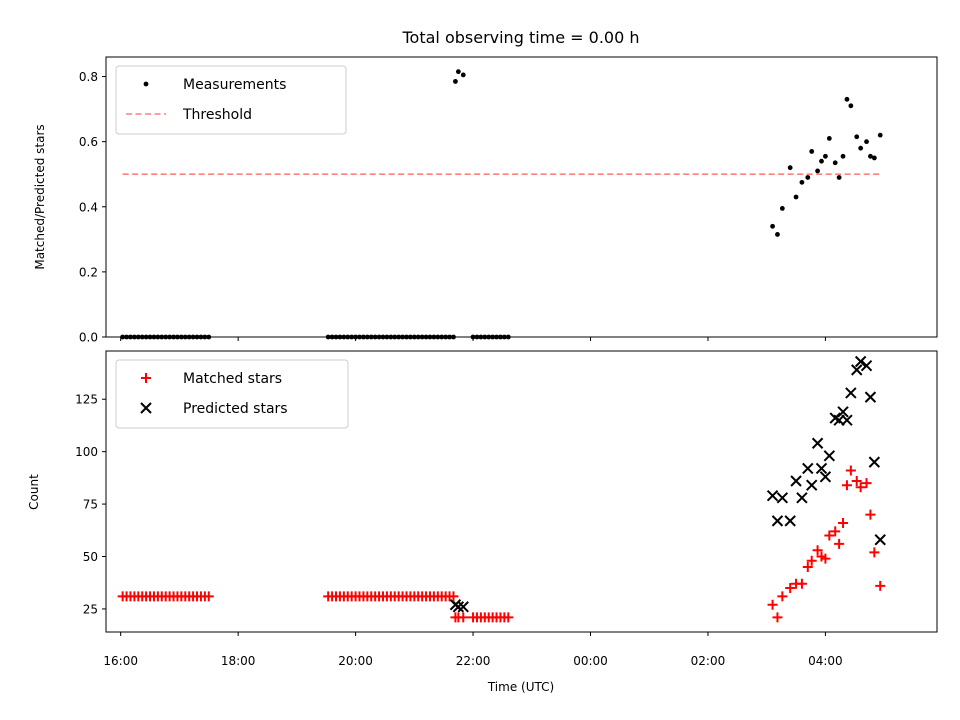  What do you see at coordinates (825, 661) in the screenshot?
I see `x-tick-label: 04:00` at bounding box center [825, 661].